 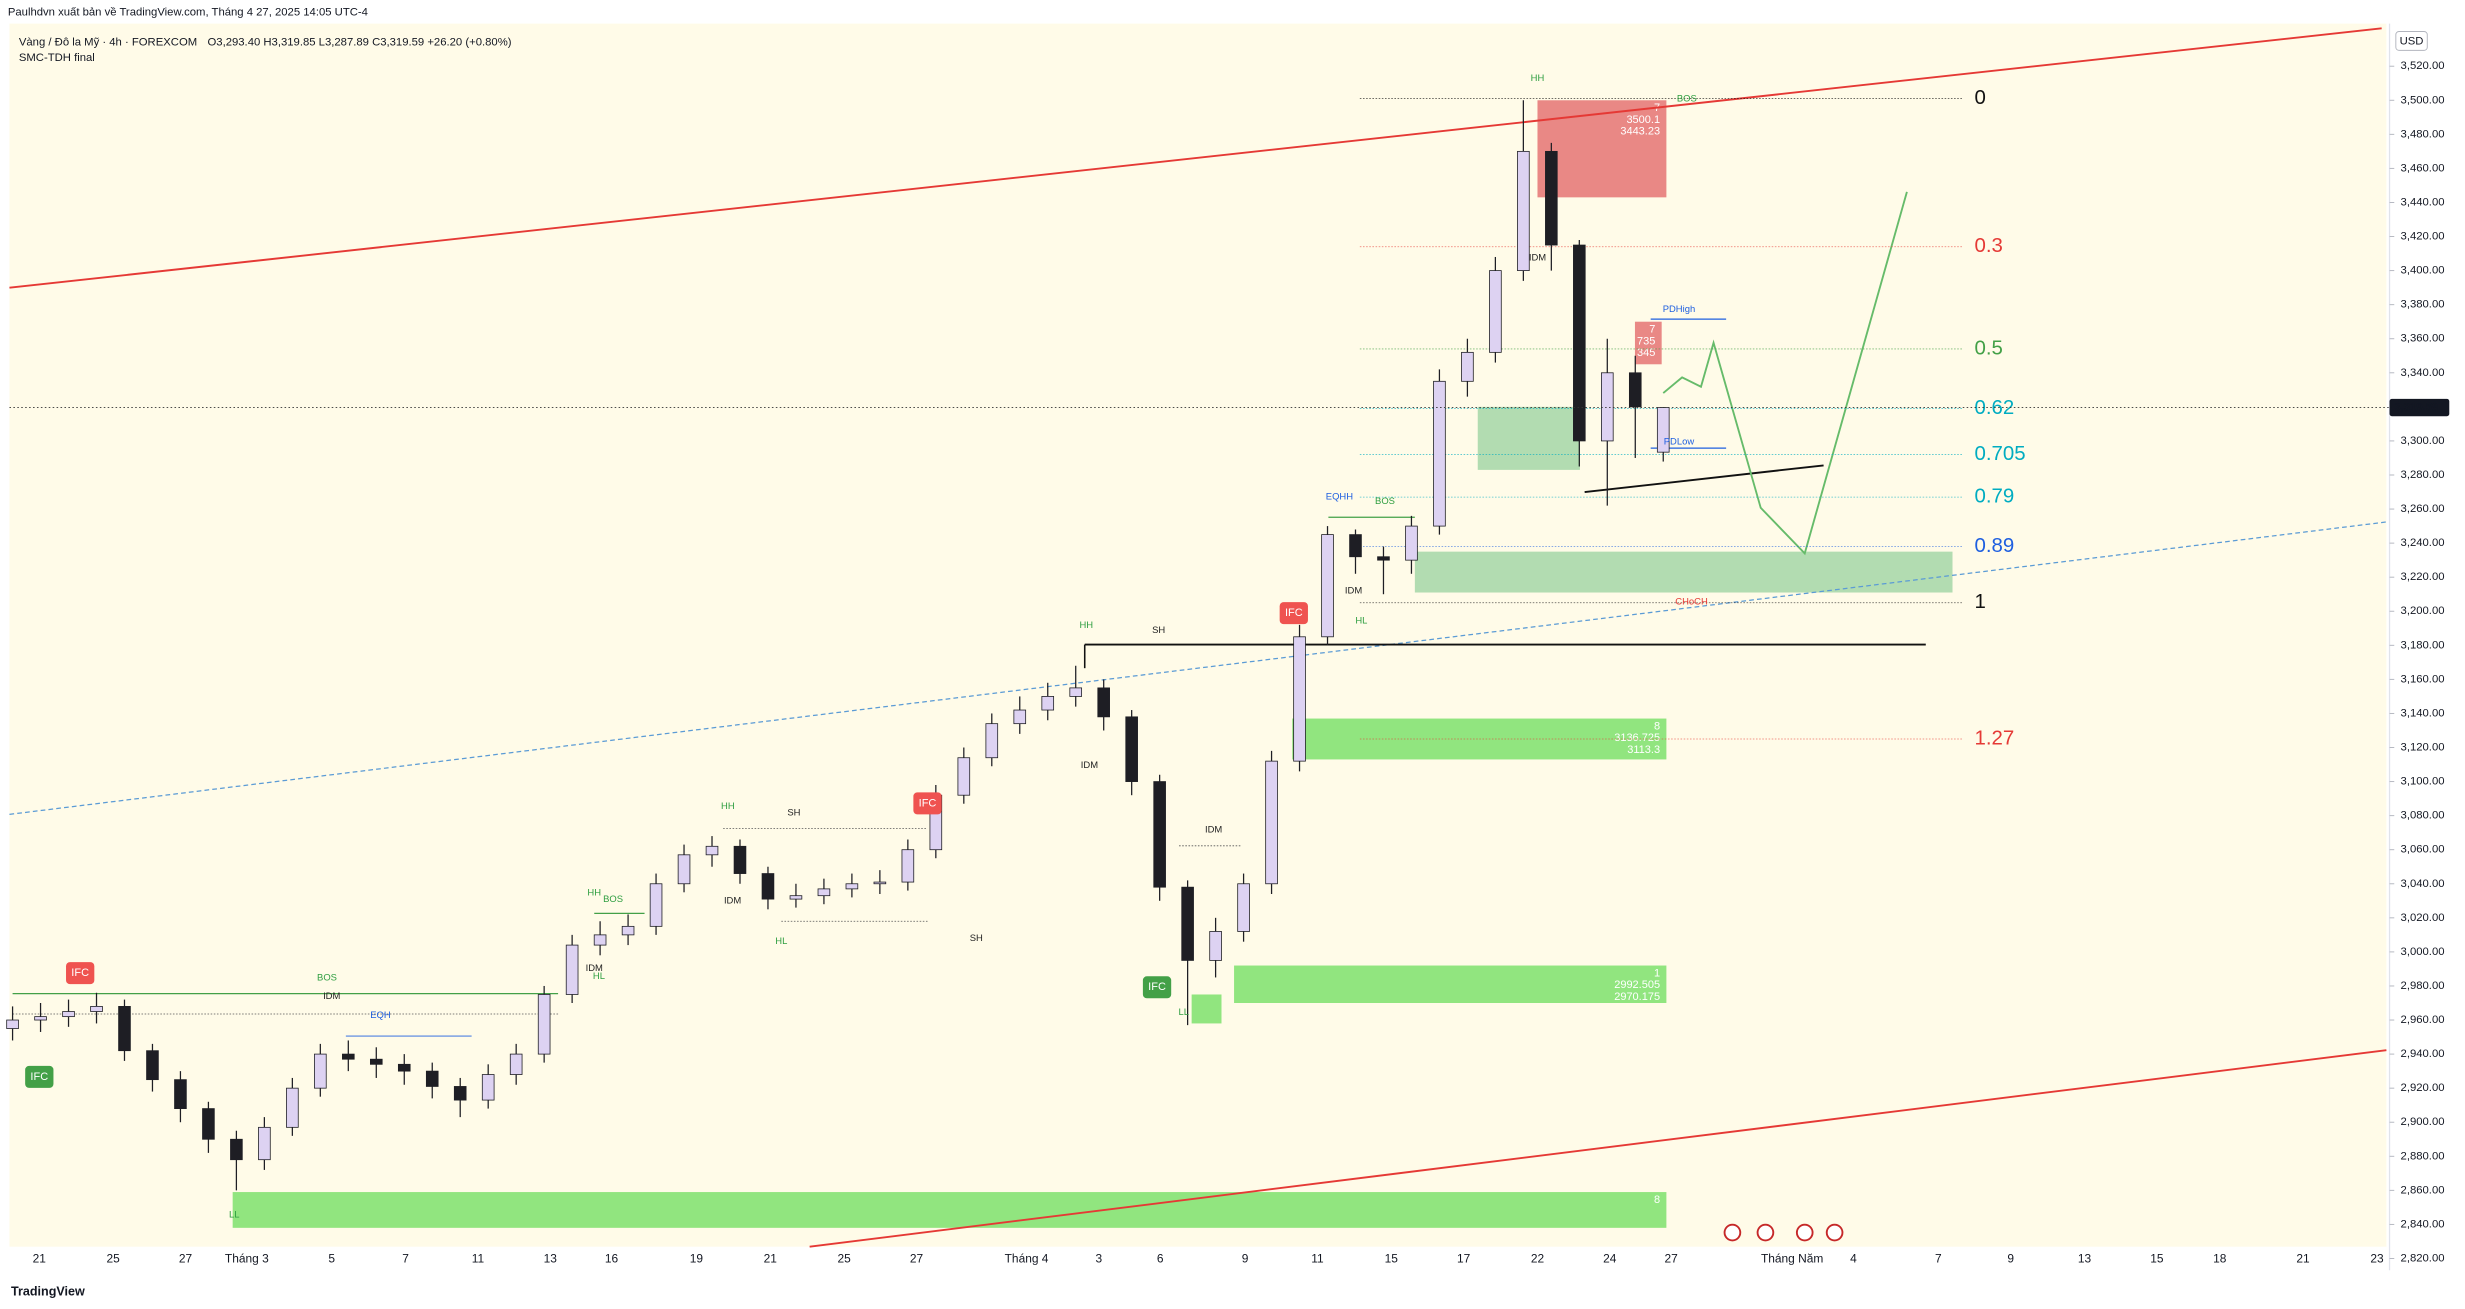 I want to click on fib-label: 1, so click(x=1980, y=602).